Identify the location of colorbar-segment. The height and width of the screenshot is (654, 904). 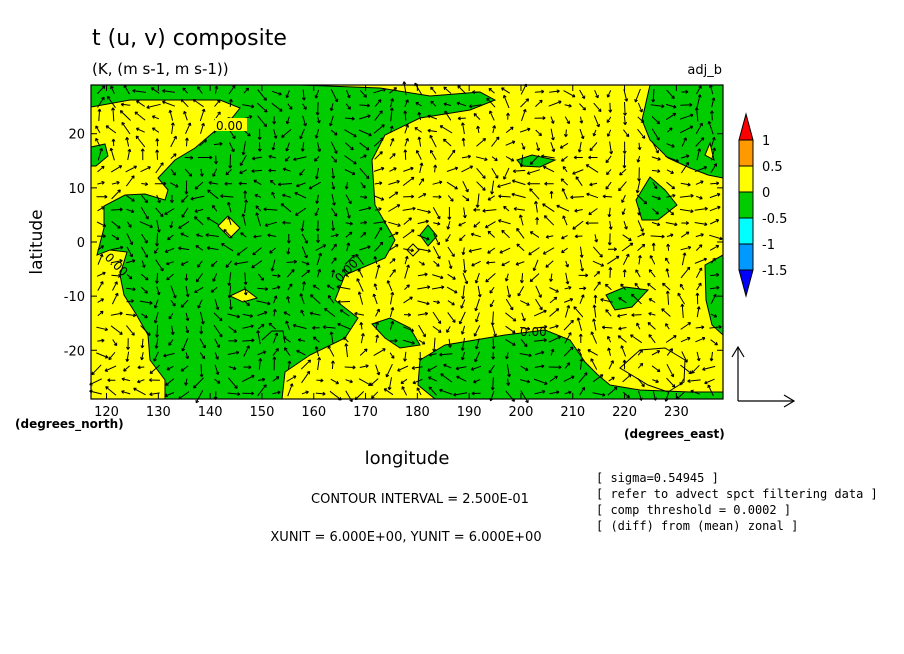
(746, 179).